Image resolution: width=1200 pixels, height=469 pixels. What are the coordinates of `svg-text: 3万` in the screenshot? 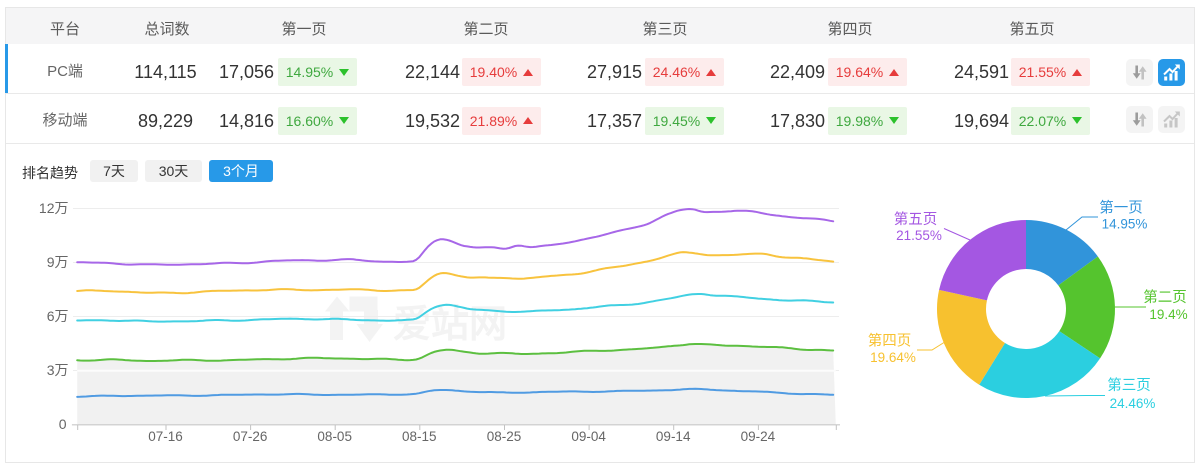 It's located at (58, 370).